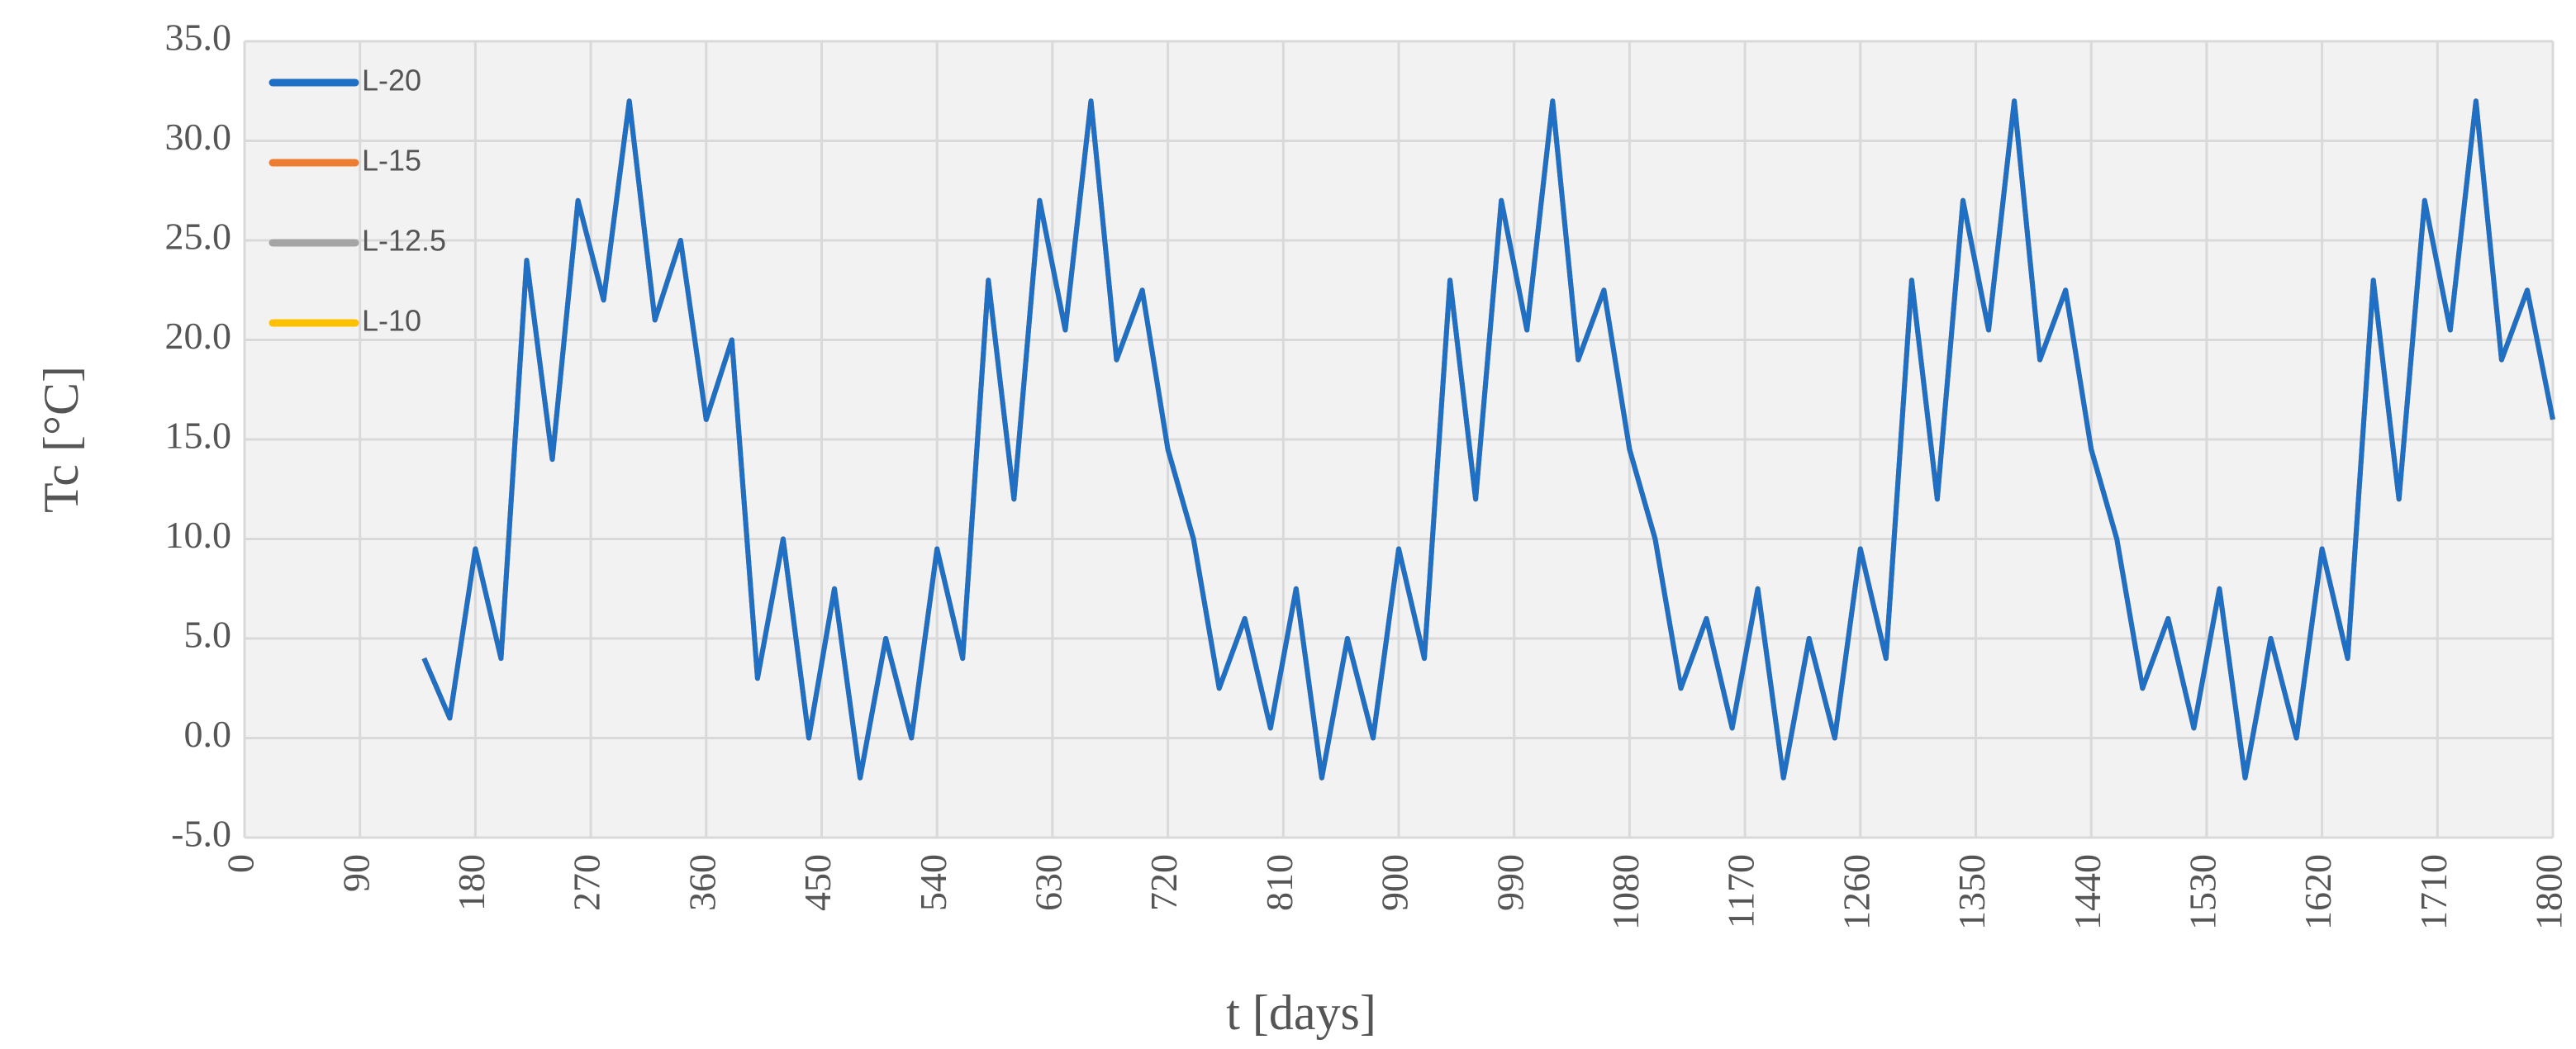 This screenshot has height=1049, width=2576. I want to click on x-tick-label: 1710, so click(2433, 892).